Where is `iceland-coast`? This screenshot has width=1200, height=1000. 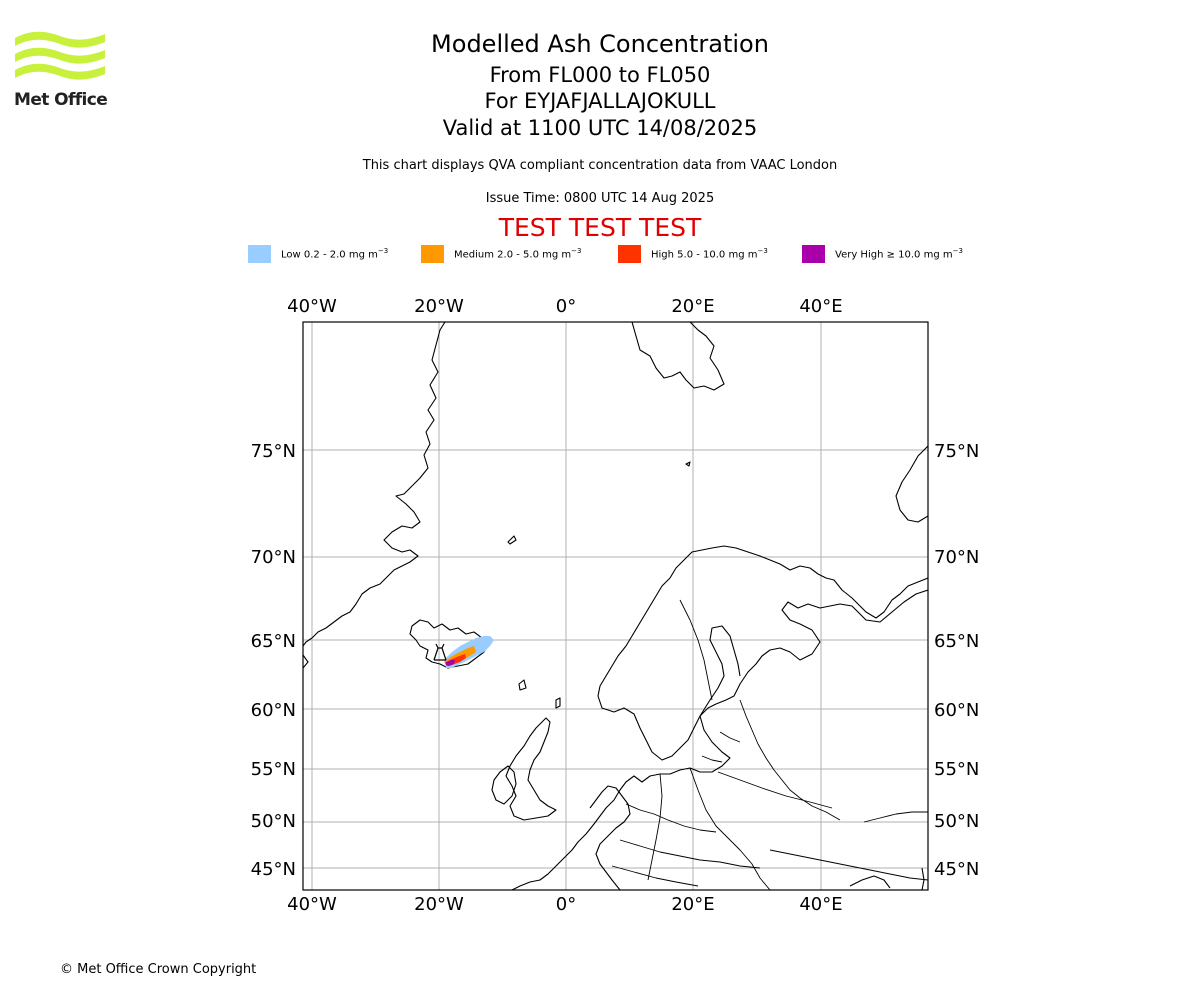
iceland-coast is located at coordinates (449, 644).